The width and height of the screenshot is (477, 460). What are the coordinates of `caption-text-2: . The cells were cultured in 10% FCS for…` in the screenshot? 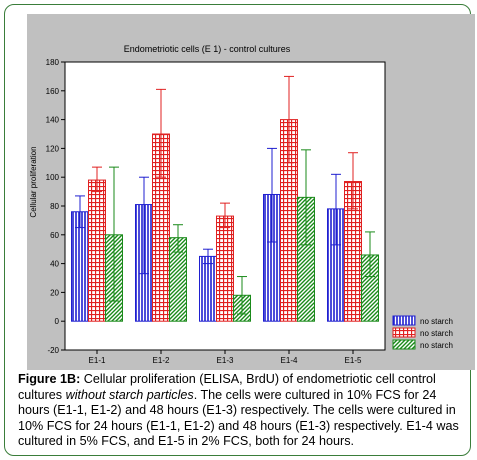 It's located at (238, 418).